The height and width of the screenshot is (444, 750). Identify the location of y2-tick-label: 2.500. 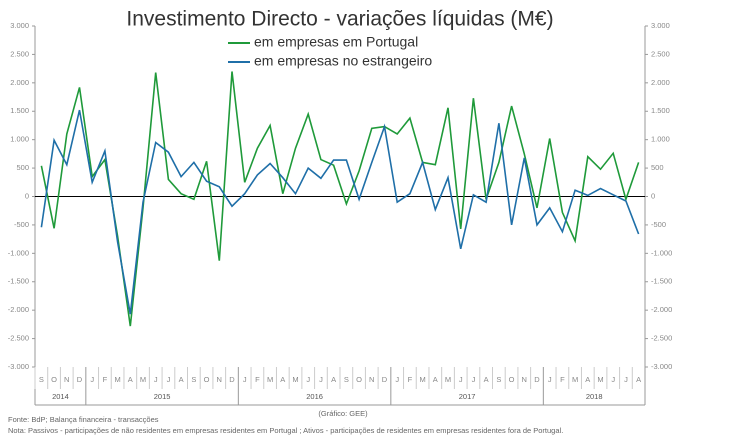
(660, 53).